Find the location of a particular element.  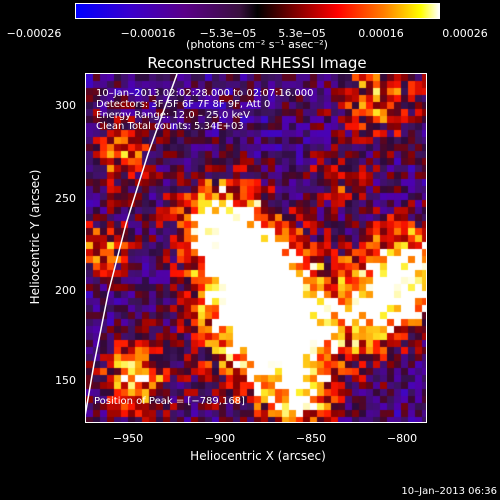

colorbar-tick: −0.00016 is located at coordinates (148, 33).